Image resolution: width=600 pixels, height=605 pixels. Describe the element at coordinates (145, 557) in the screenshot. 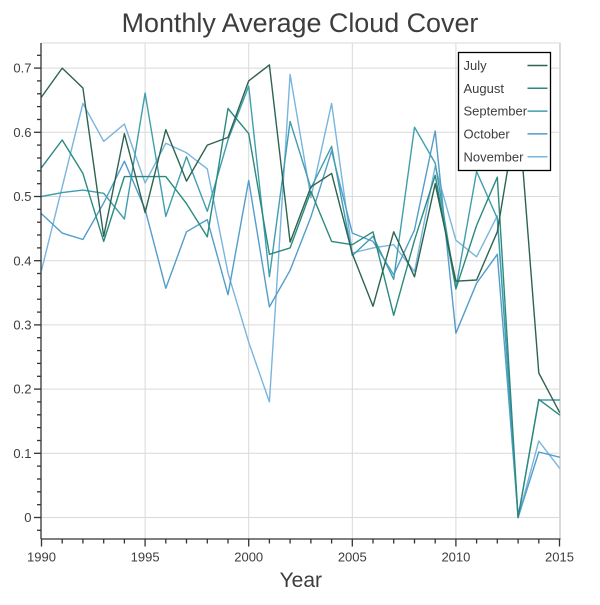

I see `svg-text: 1995` at that location.